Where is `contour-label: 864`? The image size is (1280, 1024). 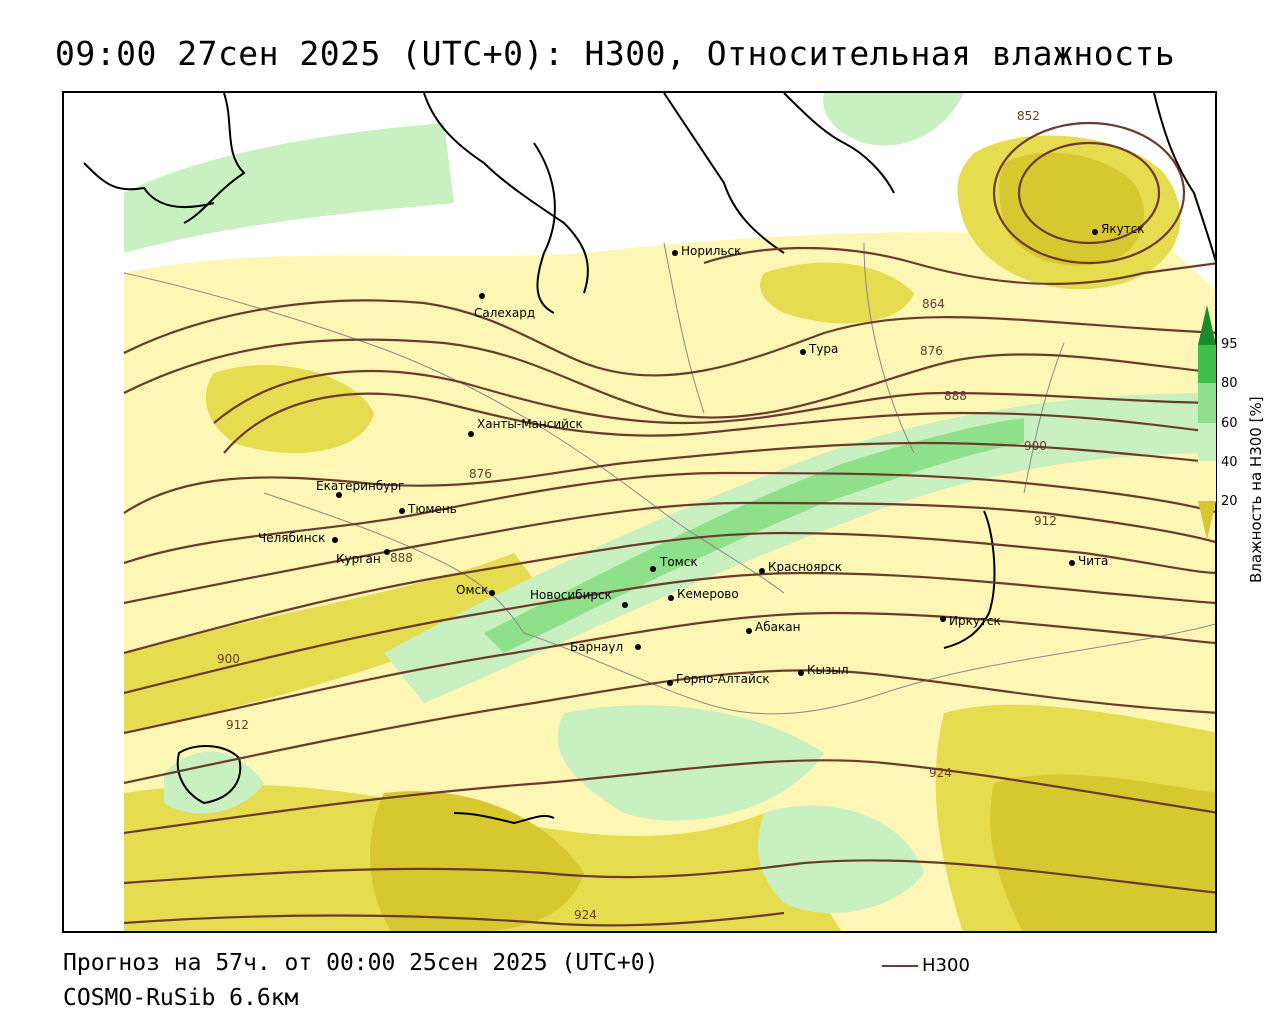
contour-label: 864 is located at coordinates (933, 304).